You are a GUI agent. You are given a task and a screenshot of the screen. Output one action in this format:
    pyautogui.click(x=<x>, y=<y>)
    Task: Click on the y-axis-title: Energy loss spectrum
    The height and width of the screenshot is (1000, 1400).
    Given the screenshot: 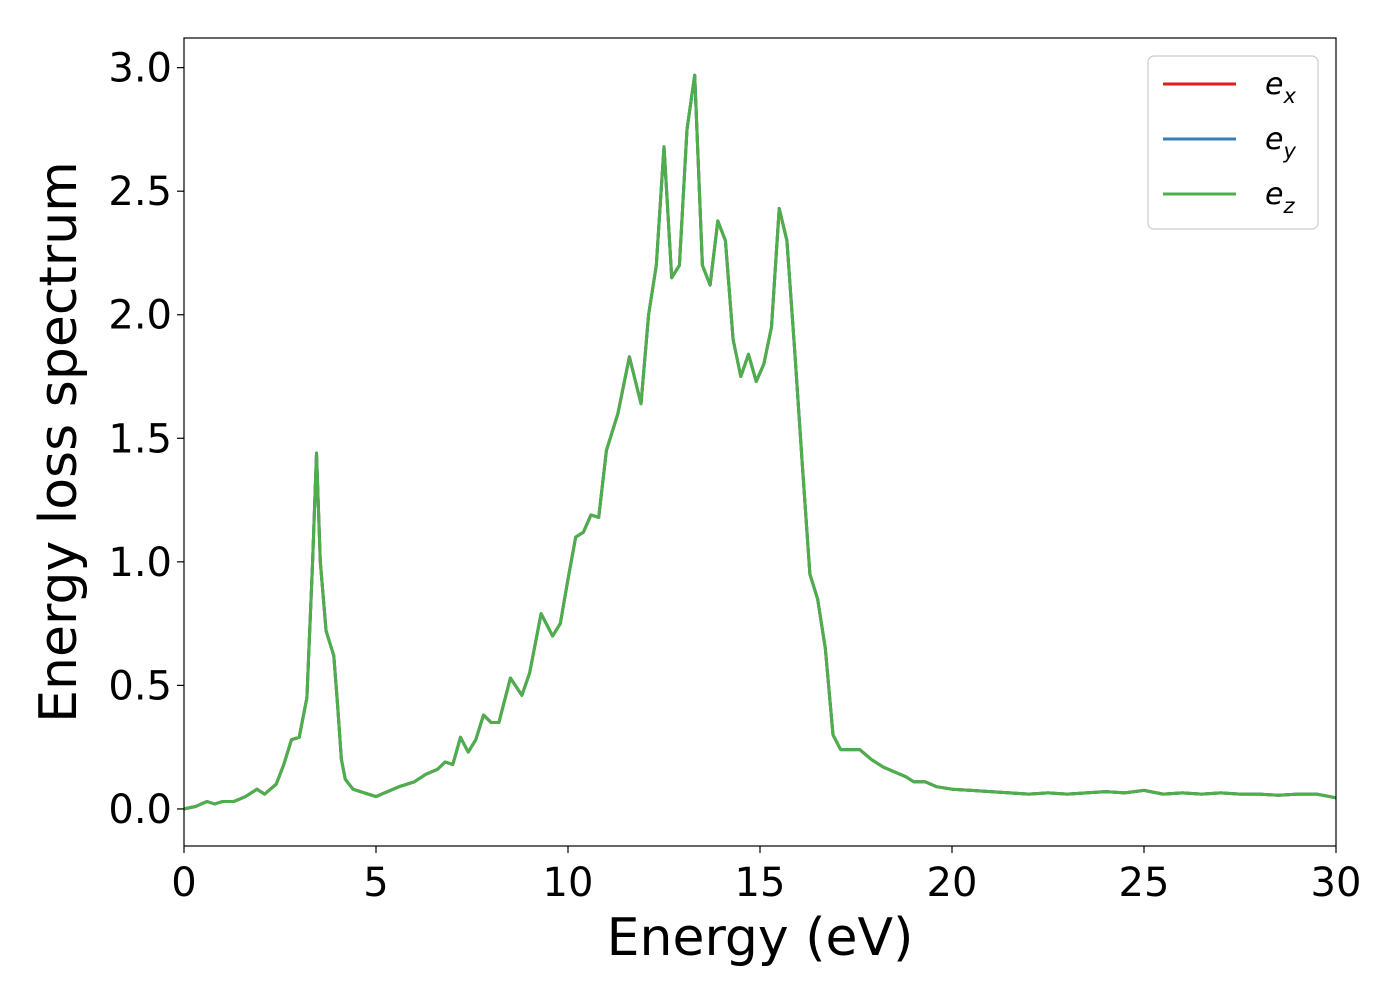 What is the action you would take?
    pyautogui.click(x=59, y=442)
    